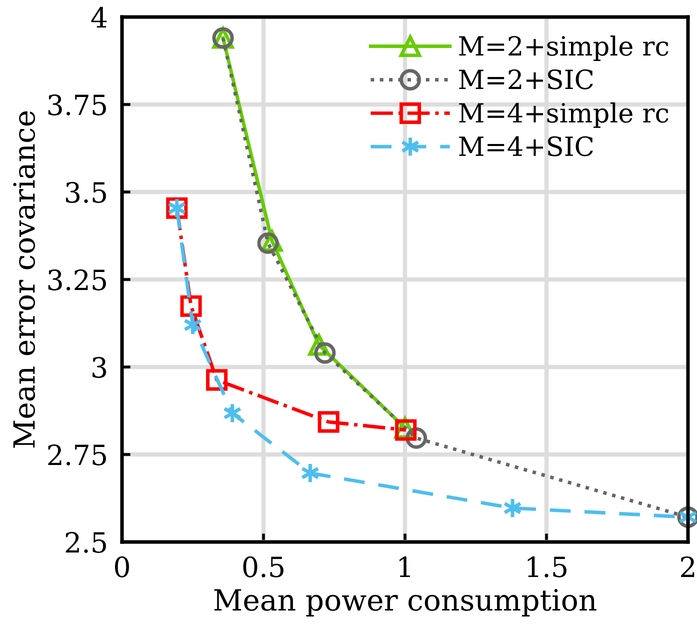 The width and height of the screenshot is (697, 630). What do you see at coordinates (526, 79) in the screenshot?
I see `legend-label: M=2+SIC` at bounding box center [526, 79].